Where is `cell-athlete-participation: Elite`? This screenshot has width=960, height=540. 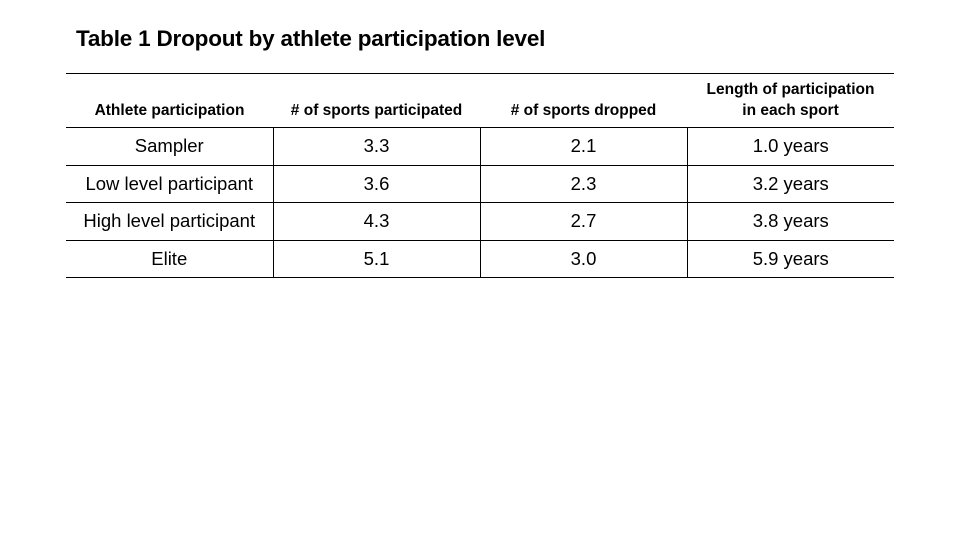
cell-athlete-participation: Elite is located at coordinates (169, 259).